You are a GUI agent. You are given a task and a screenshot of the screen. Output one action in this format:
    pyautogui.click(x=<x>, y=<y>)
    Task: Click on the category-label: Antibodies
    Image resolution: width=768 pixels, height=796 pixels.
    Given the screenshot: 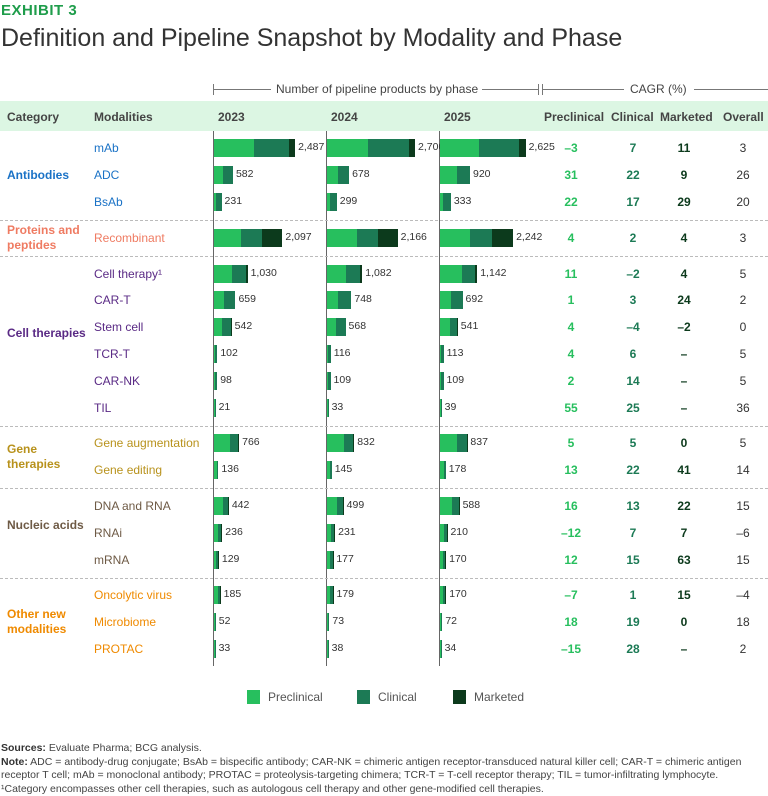 What is the action you would take?
    pyautogui.click(x=38, y=175)
    